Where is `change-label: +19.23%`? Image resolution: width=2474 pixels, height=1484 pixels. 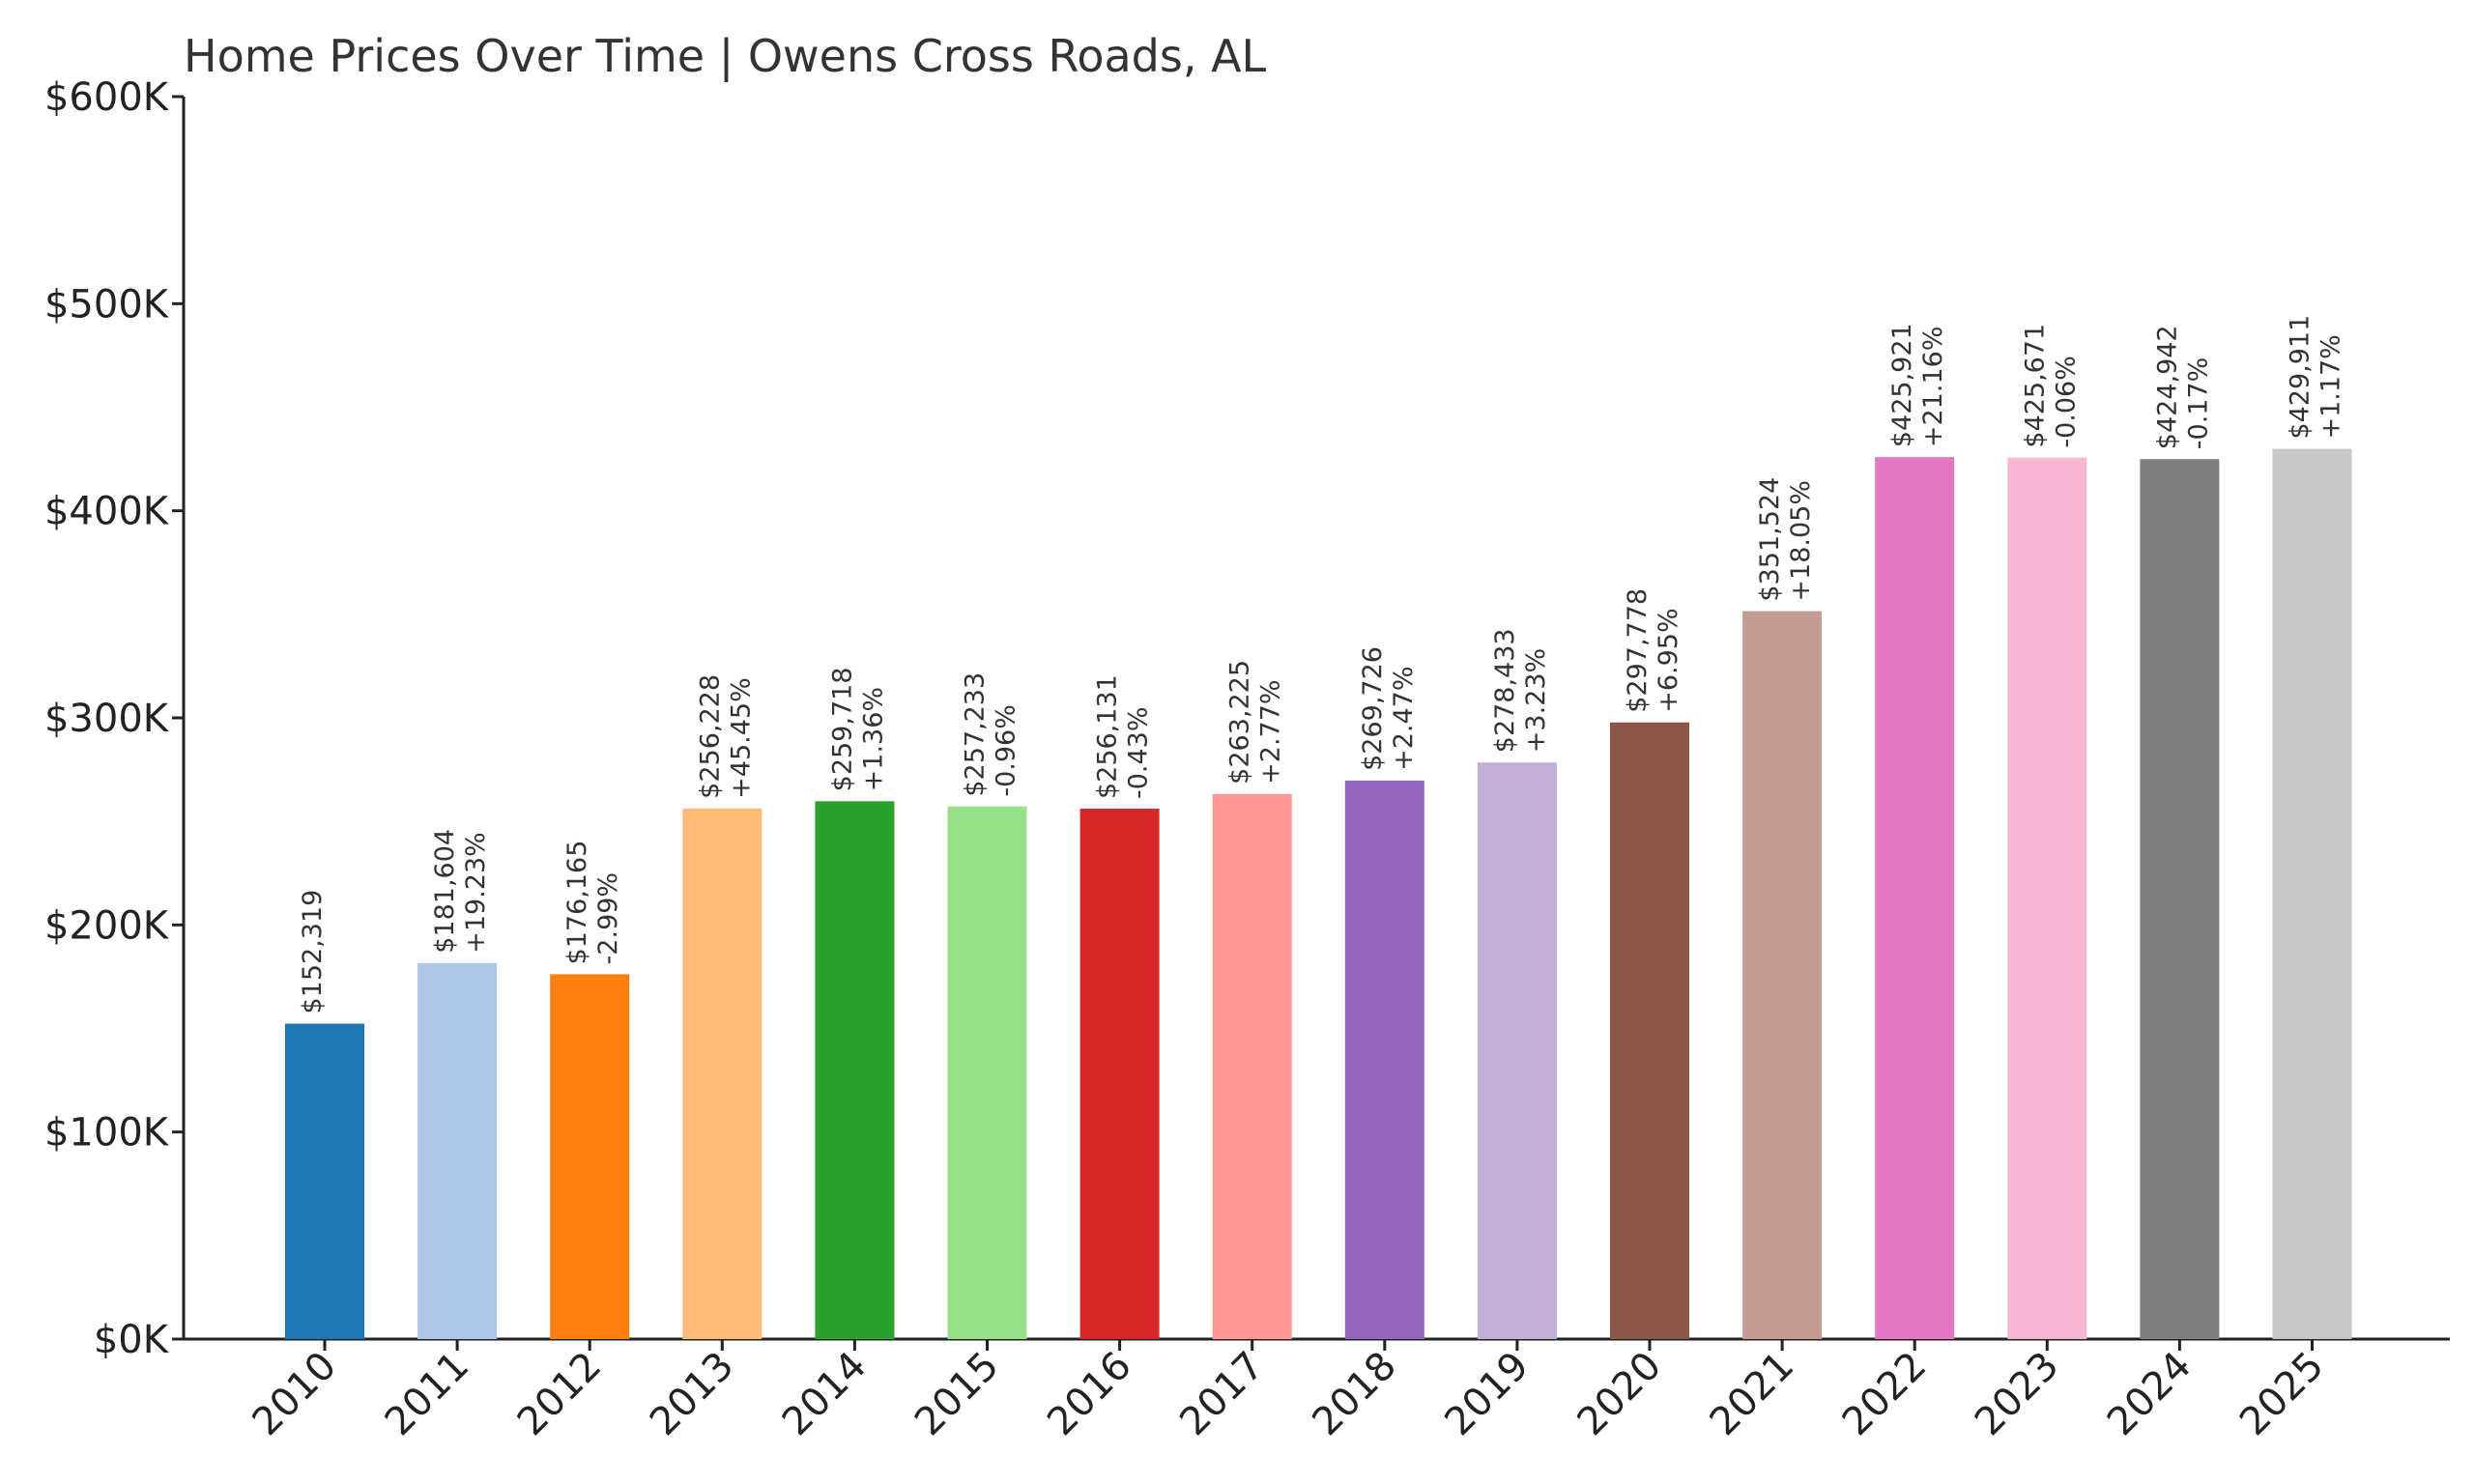 change-label: +19.23% is located at coordinates (476, 893).